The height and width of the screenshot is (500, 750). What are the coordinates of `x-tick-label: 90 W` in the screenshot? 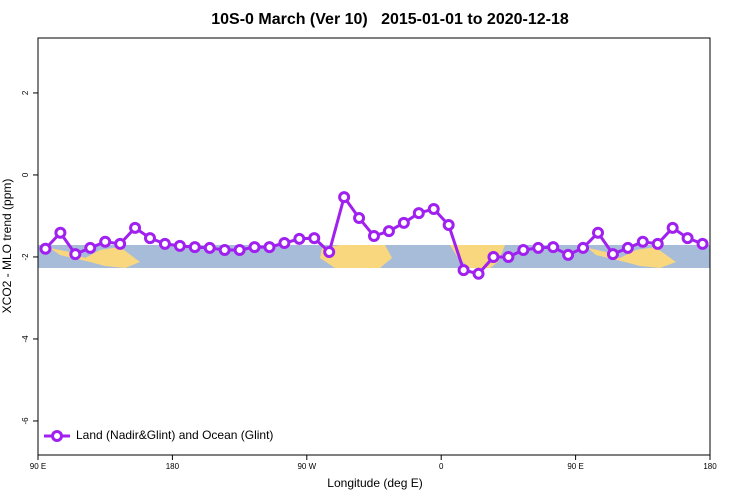 It's located at (306, 466).